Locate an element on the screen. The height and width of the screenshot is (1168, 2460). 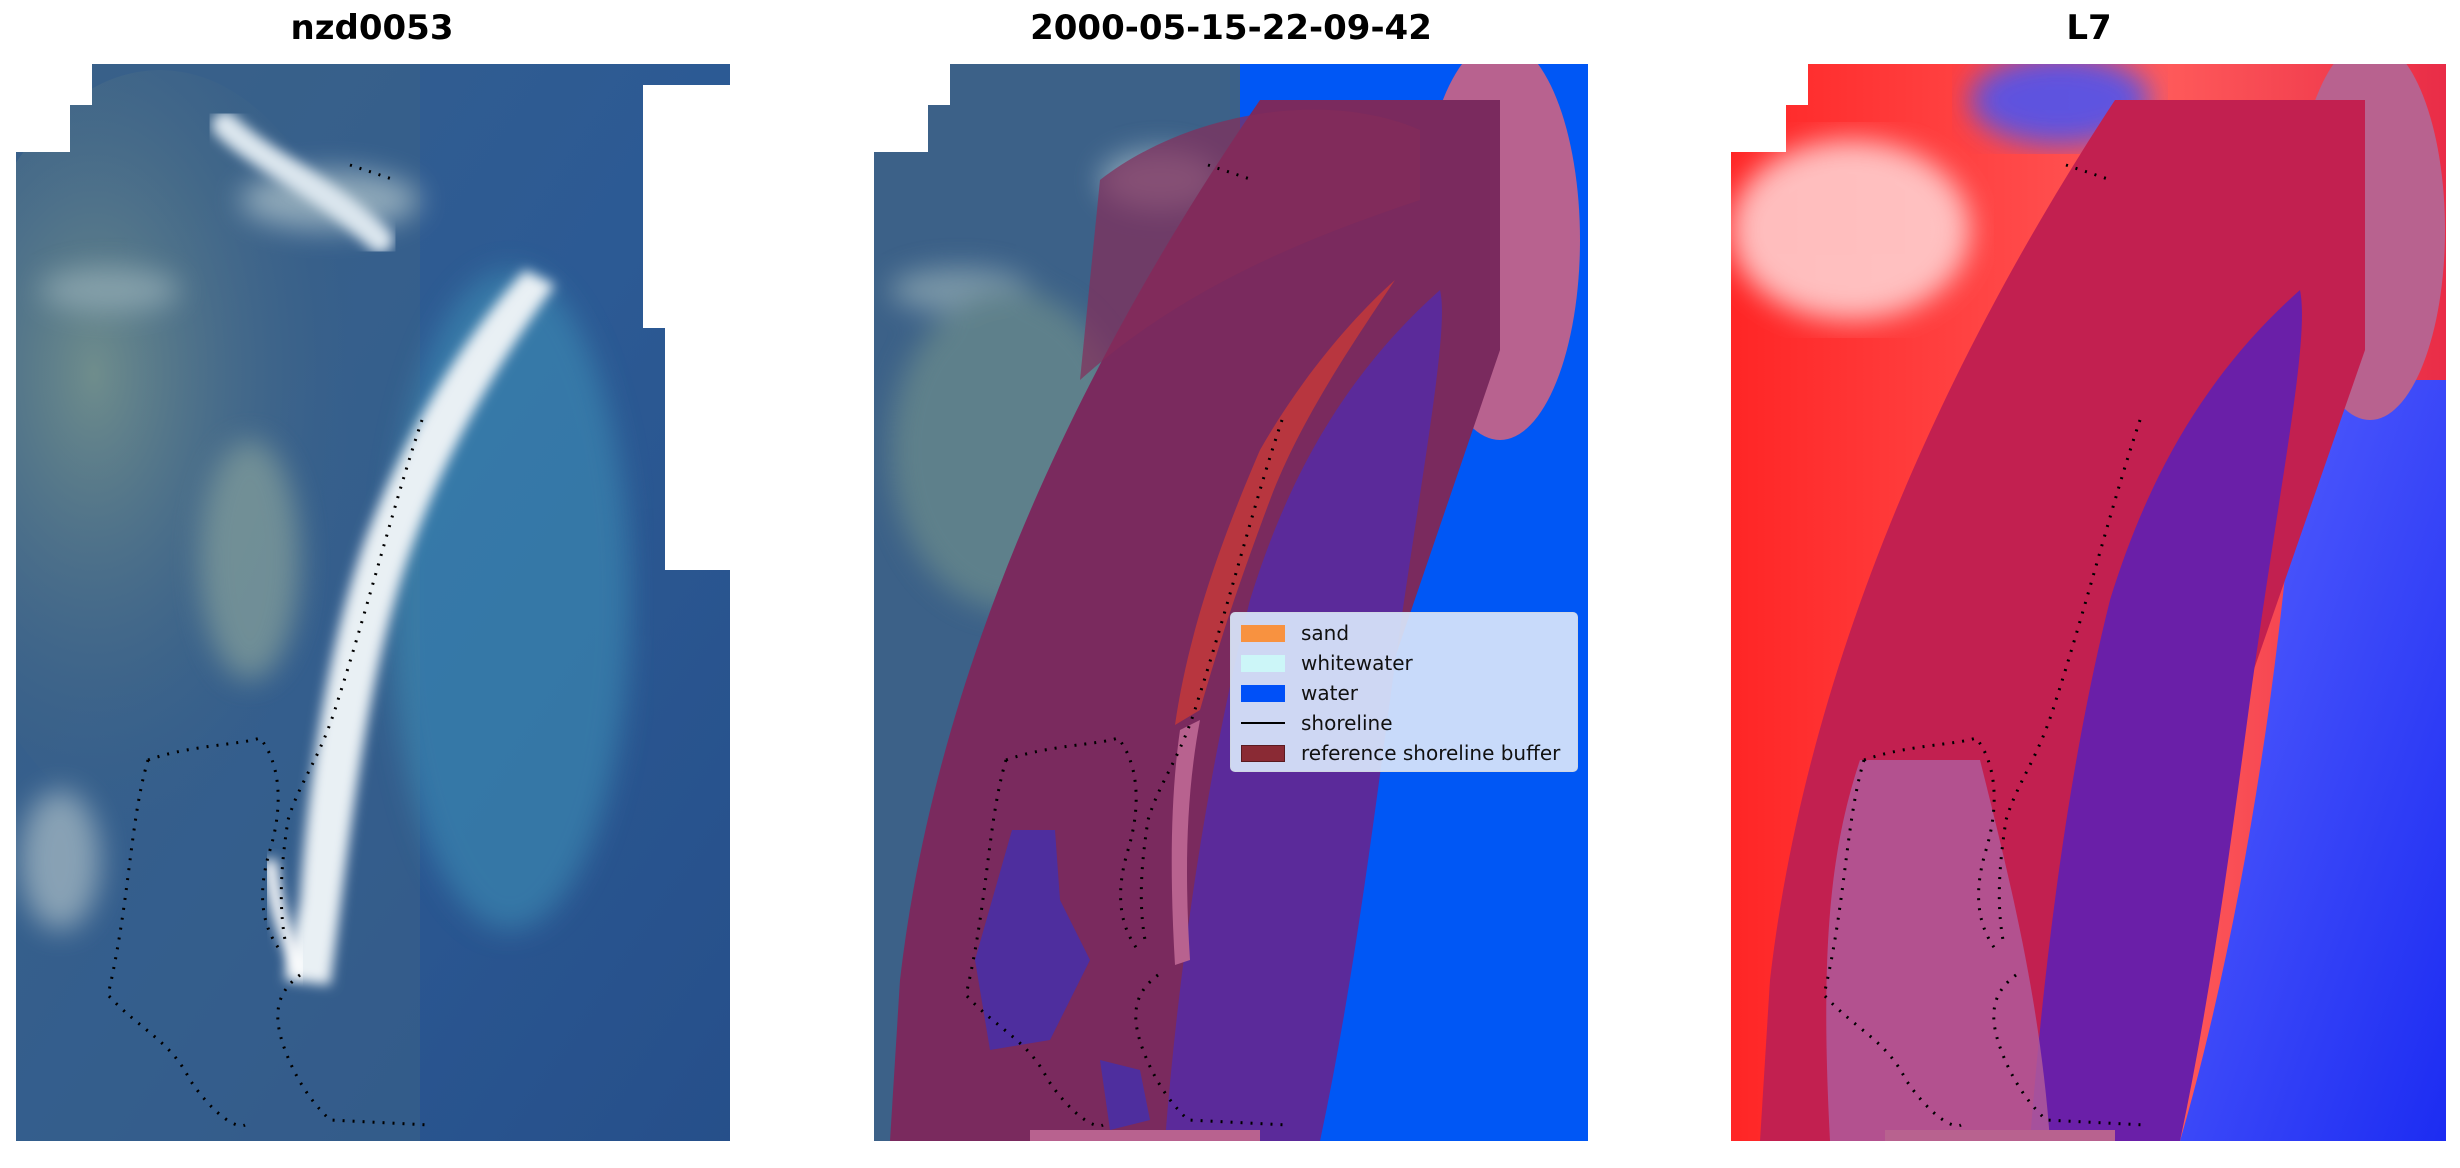
legend-item-water: water is located at coordinates (1404, 693).